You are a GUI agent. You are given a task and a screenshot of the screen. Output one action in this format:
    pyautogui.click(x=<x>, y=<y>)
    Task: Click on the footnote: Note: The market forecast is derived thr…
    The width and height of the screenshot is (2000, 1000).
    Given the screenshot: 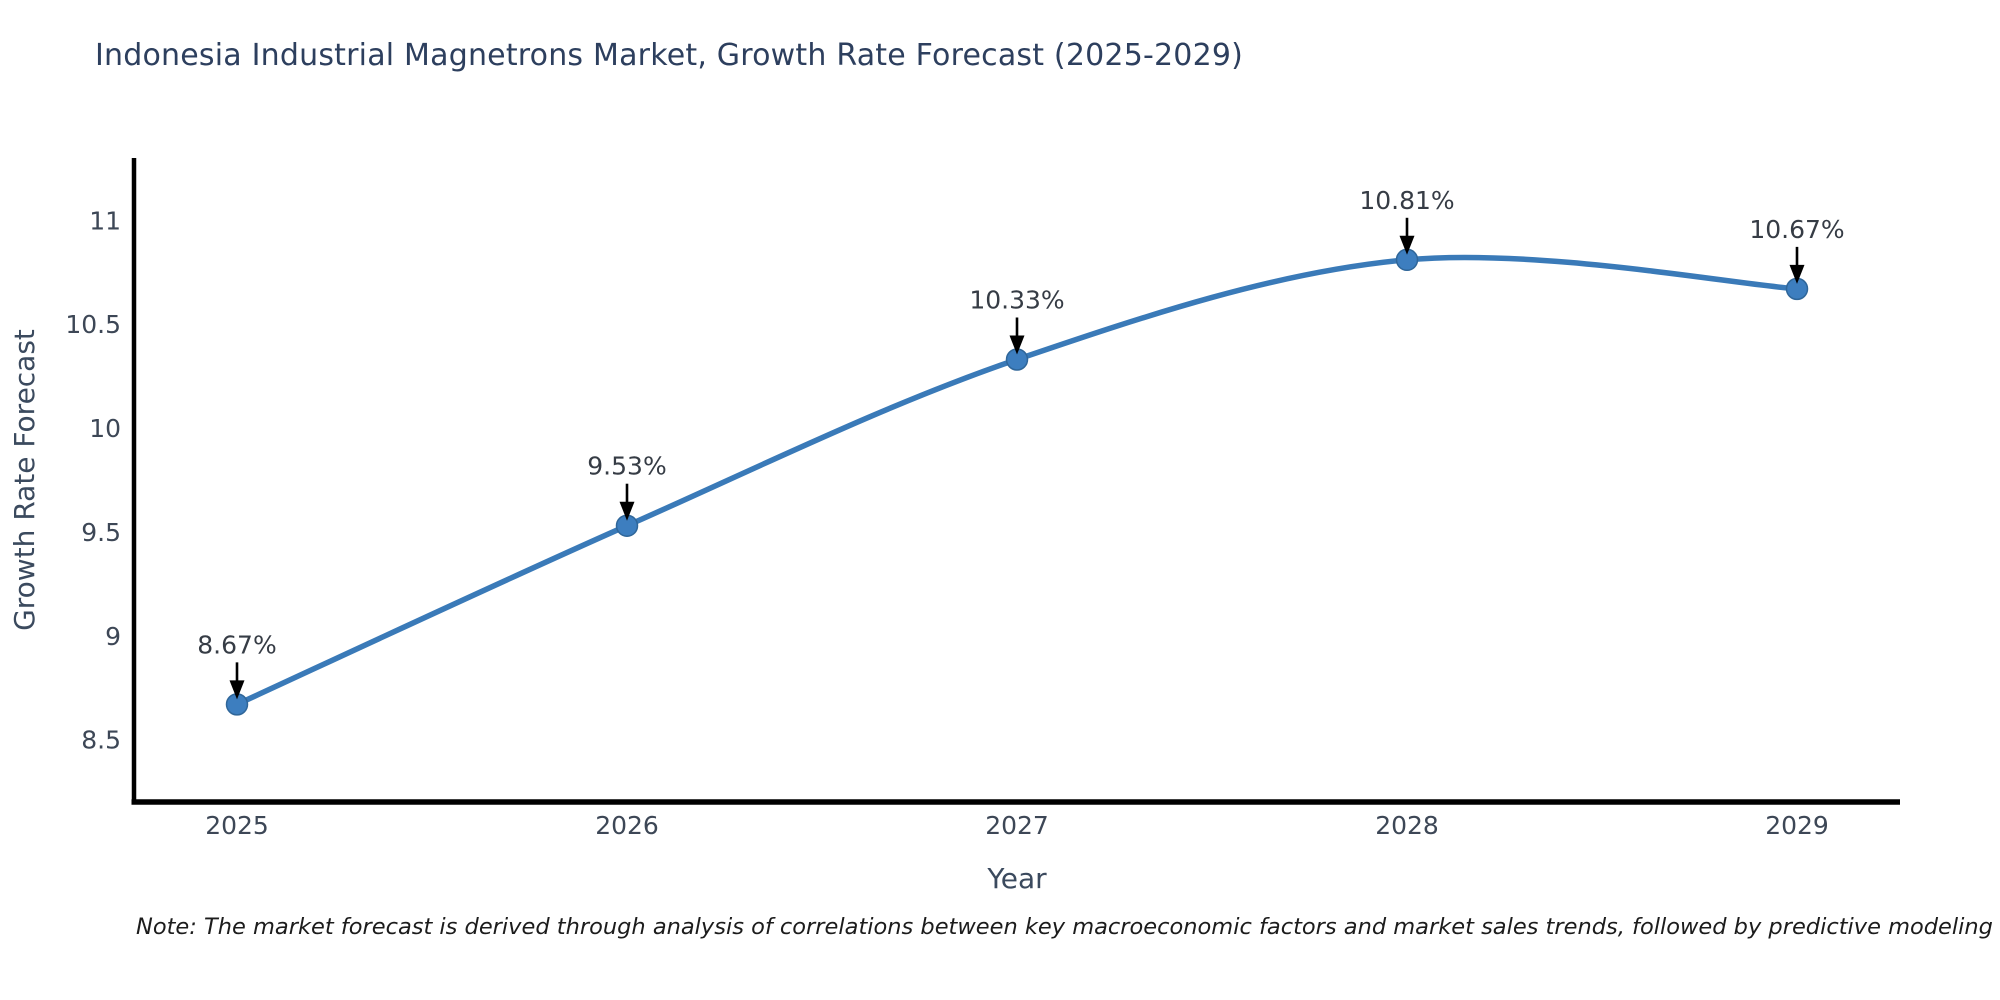 What is the action you would take?
    pyautogui.click(x=1068, y=927)
    